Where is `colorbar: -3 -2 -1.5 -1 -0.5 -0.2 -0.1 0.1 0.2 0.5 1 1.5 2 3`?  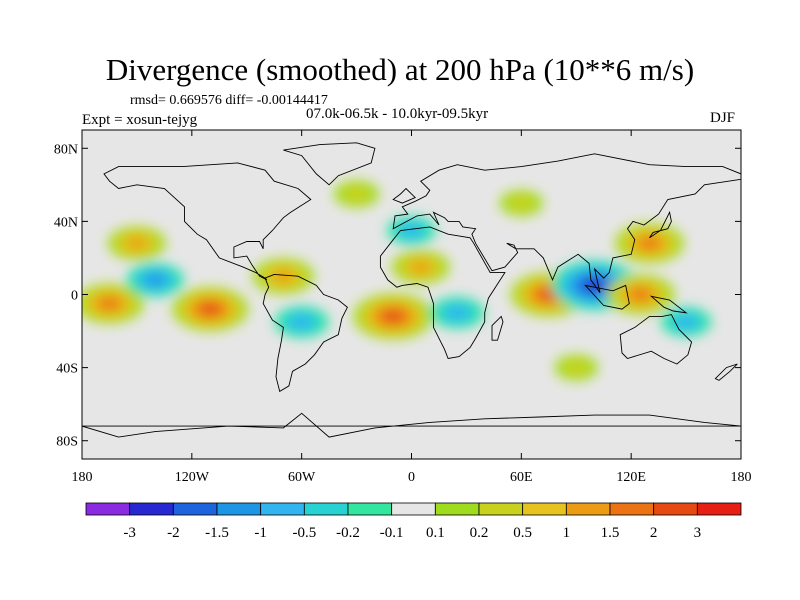
colorbar: -3 -2 -1.5 -1 -0.5 -0.2 -0.1 0.1 0.2 0.5 1 1.5 2 3 is located at coordinates (413, 521).